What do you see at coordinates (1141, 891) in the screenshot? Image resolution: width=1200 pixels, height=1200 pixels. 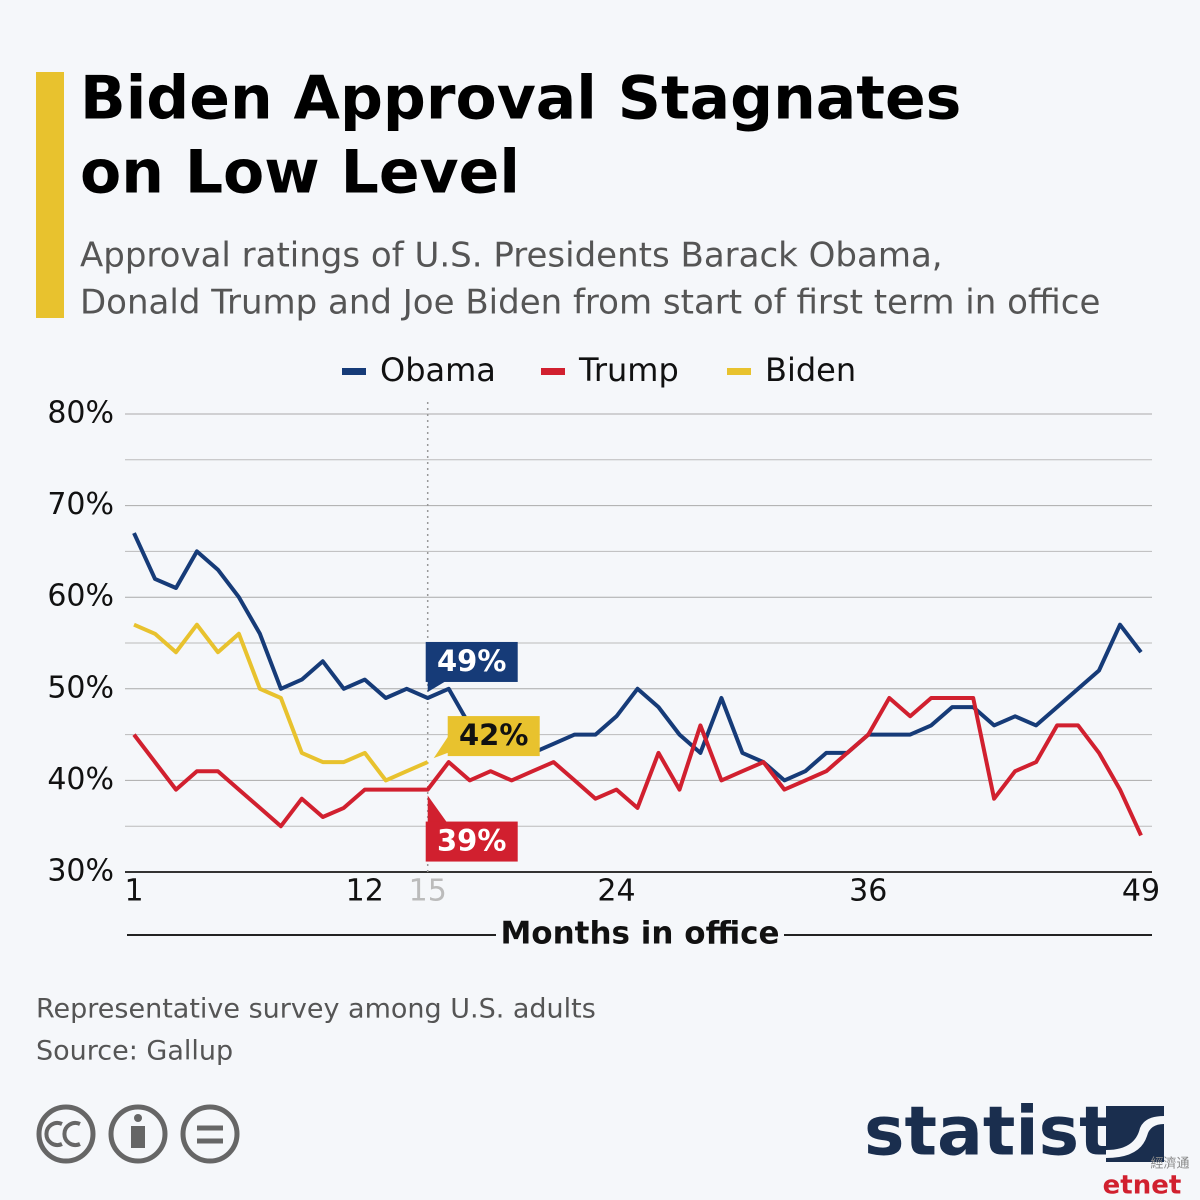 I see `x-tick-label: 49` at bounding box center [1141, 891].